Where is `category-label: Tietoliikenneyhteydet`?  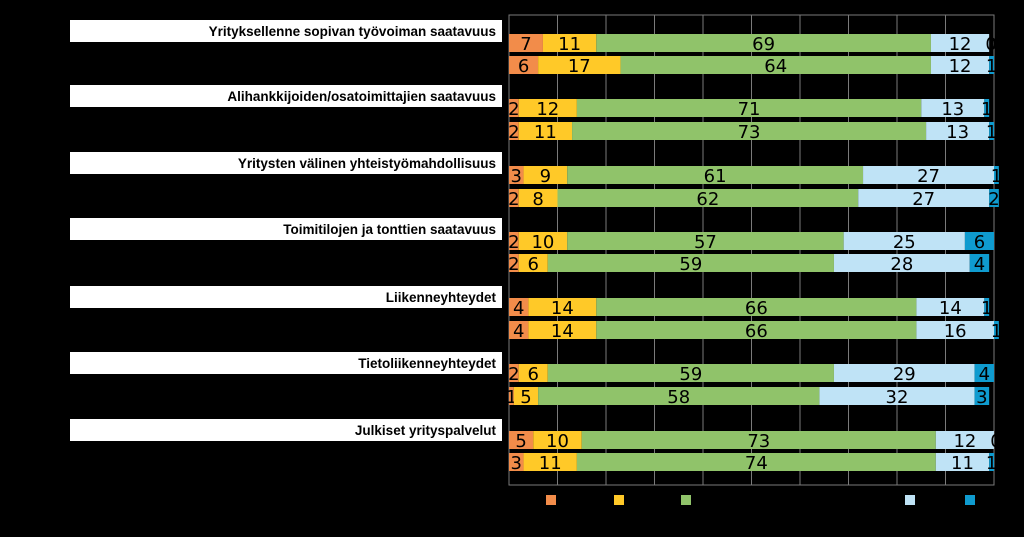 category-label: Tietoliikenneyhteydet is located at coordinates (286, 363).